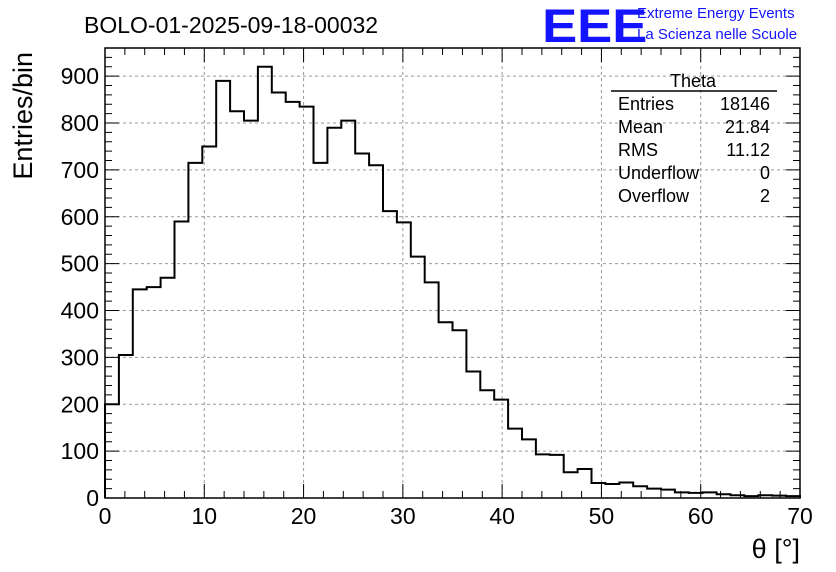 The image size is (836, 572). Describe the element at coordinates (716, 13) in the screenshot. I see `logo-line-1: Extreme Energy Events` at that location.